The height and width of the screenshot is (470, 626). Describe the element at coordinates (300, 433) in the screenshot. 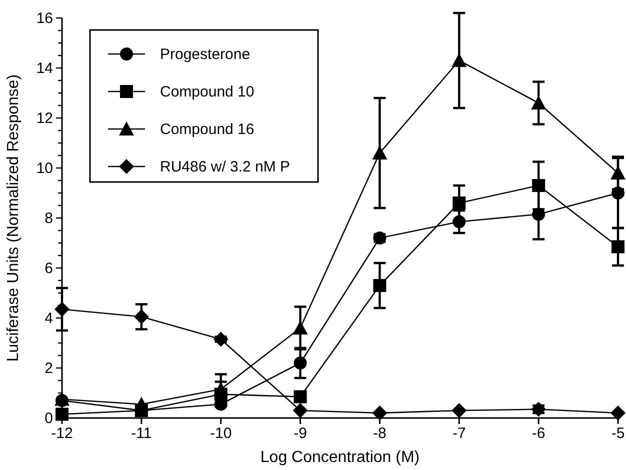

I see `x-tick-label: -9` at that location.